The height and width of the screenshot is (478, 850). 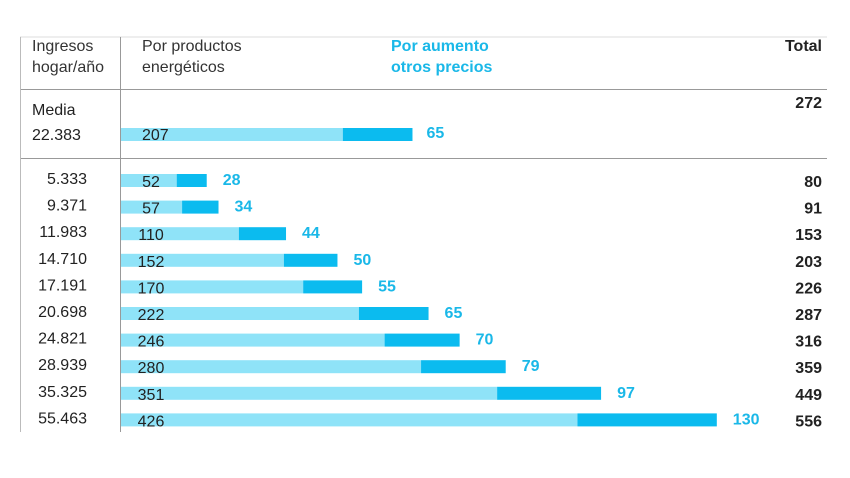 What do you see at coordinates (808, 288) in the screenshot?
I see `total-value-label: 226` at bounding box center [808, 288].